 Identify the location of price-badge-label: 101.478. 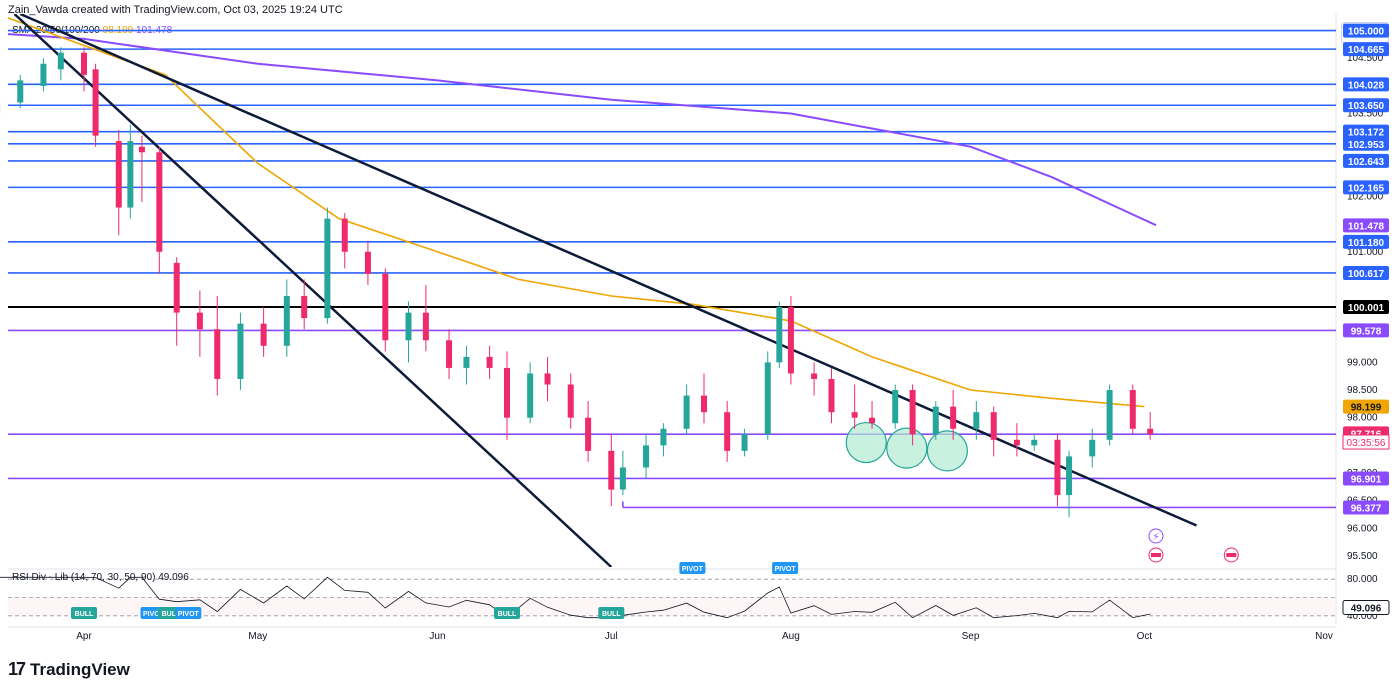
(1366, 226).